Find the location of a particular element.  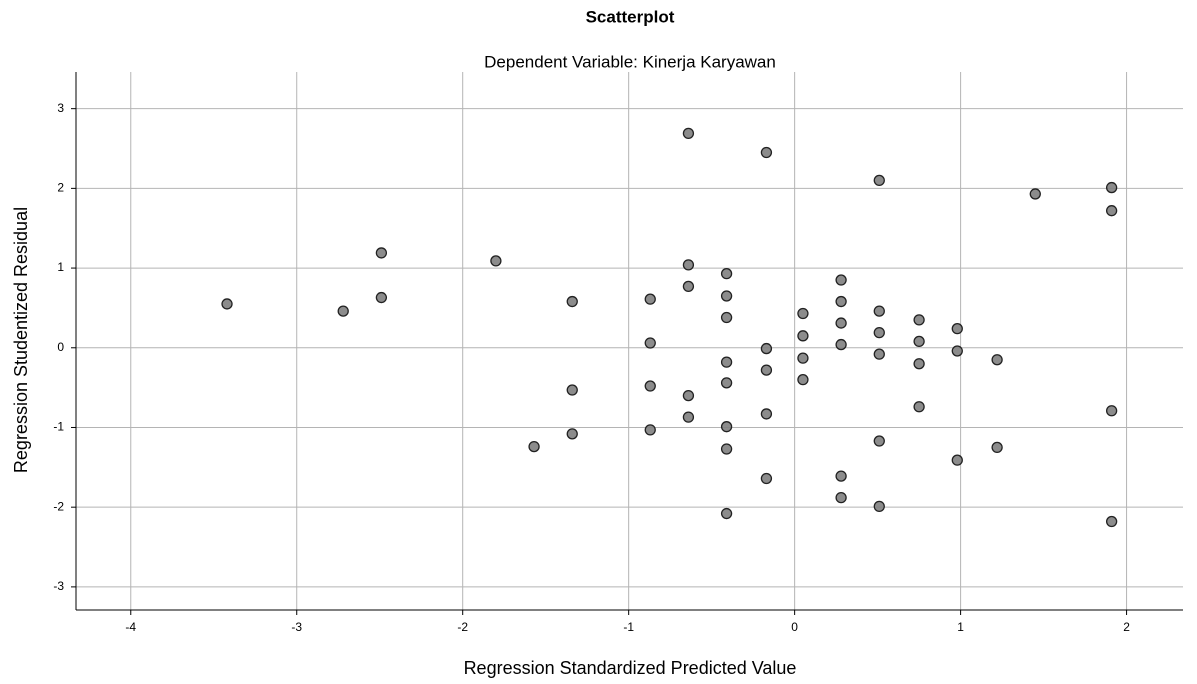

y-axis-label: Regression Studentized Residual is located at coordinates (21, 340).